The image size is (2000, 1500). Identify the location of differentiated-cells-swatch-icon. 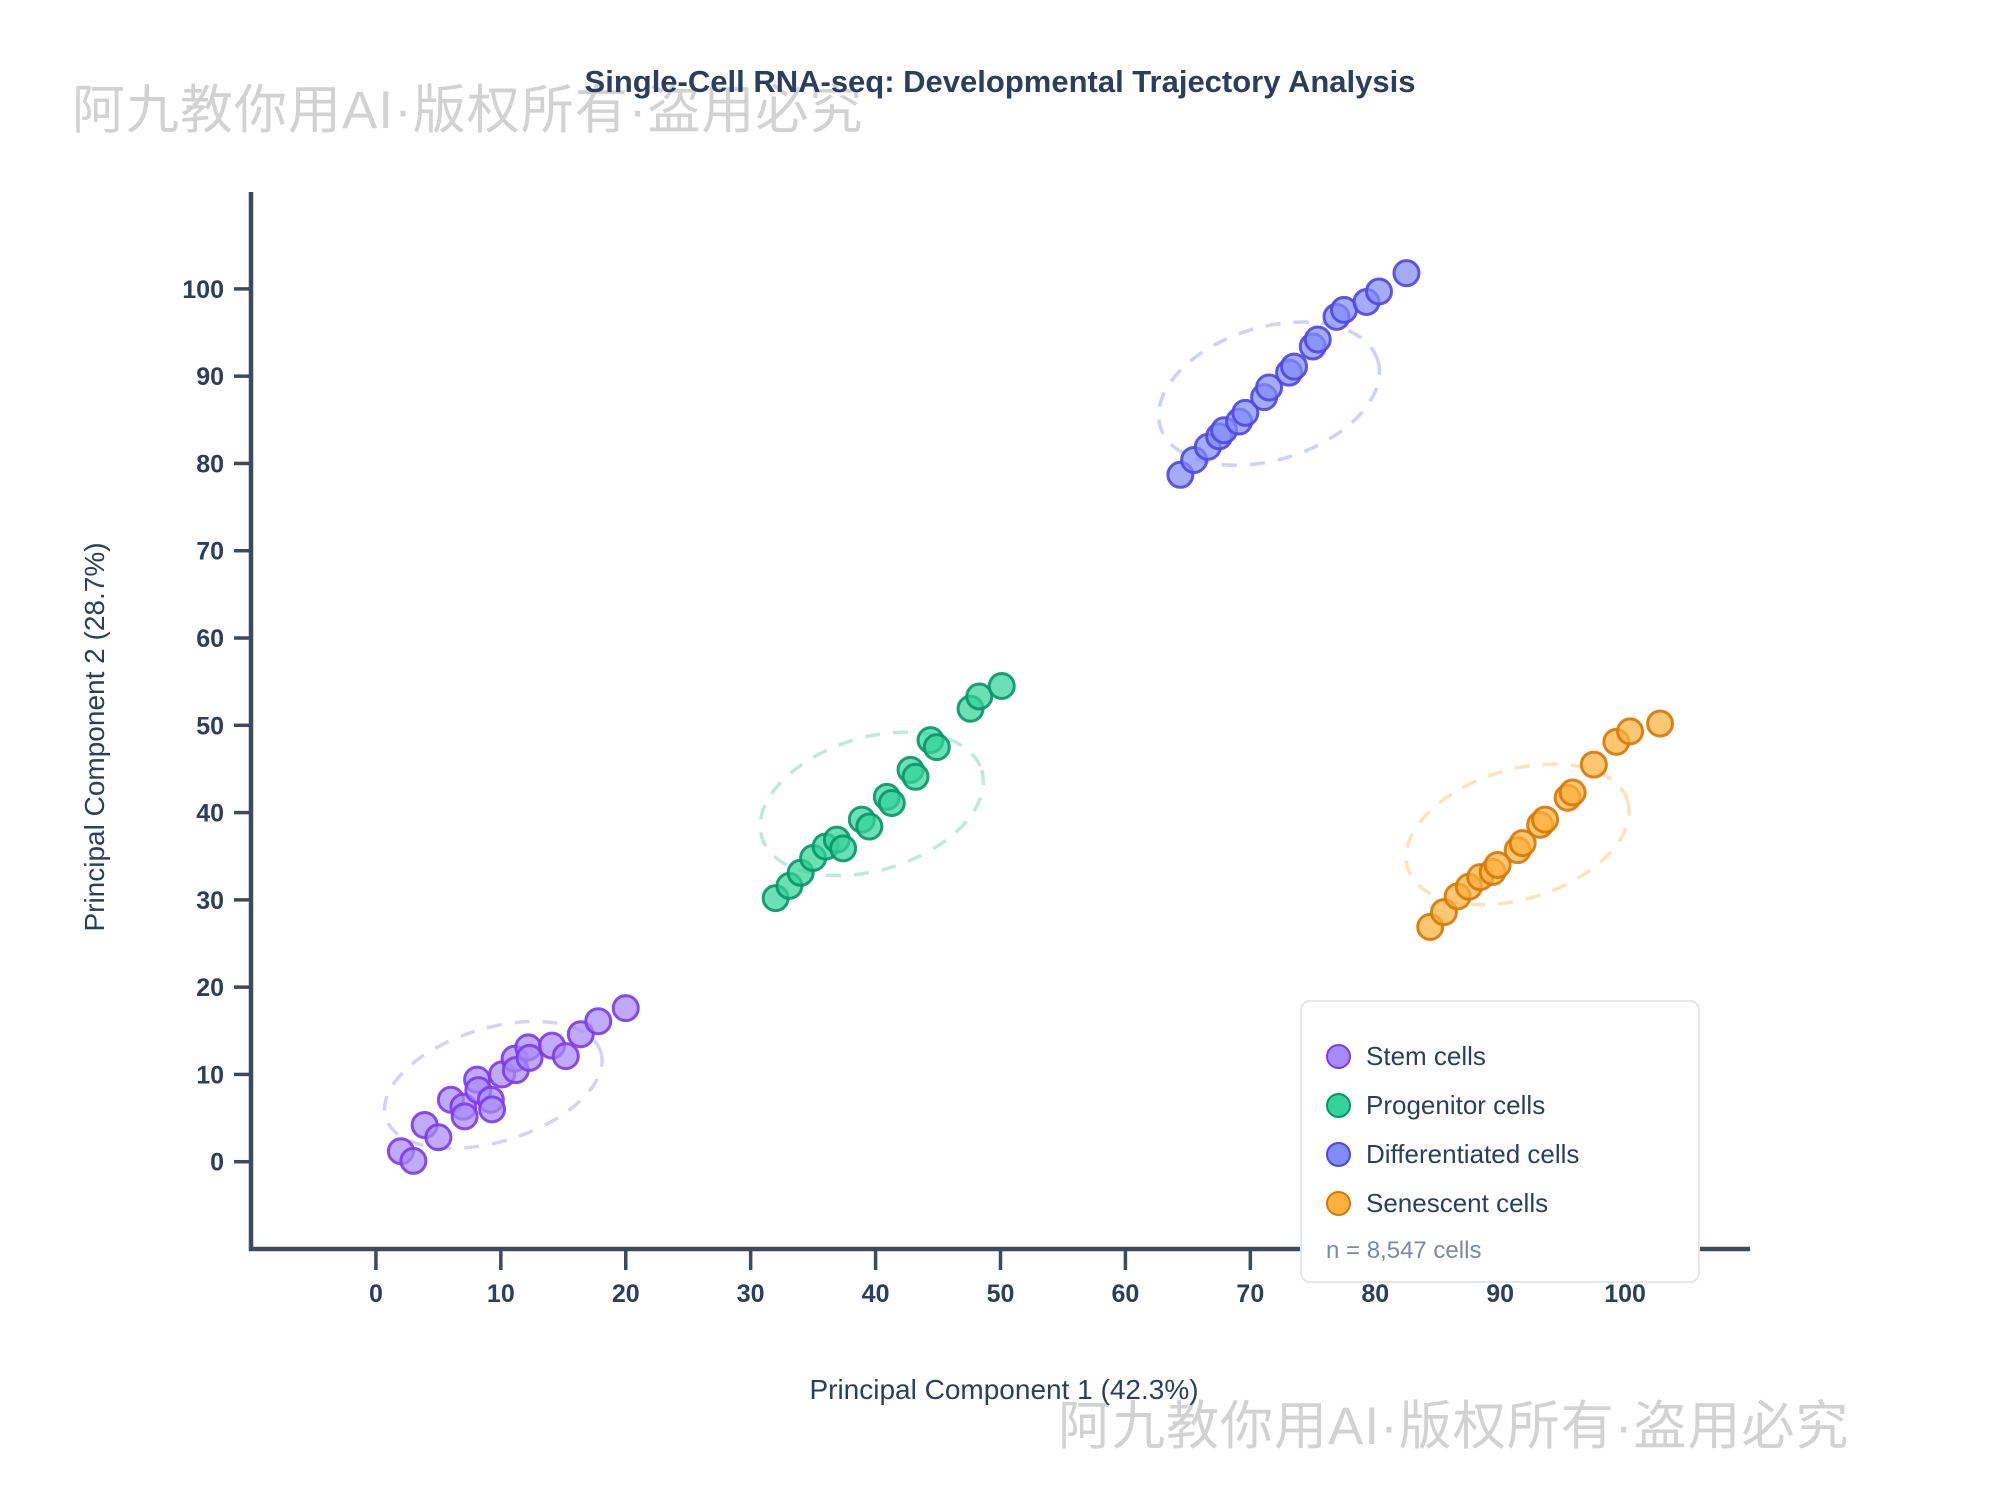
(1338, 1154).